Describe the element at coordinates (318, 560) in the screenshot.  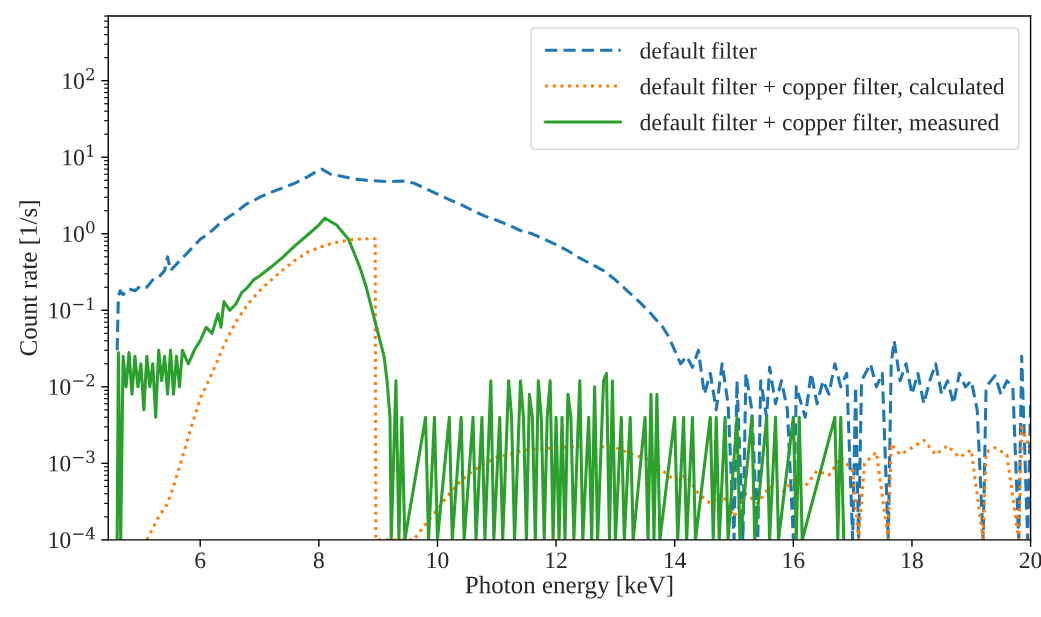
I see `x-tick-label: 8` at that location.